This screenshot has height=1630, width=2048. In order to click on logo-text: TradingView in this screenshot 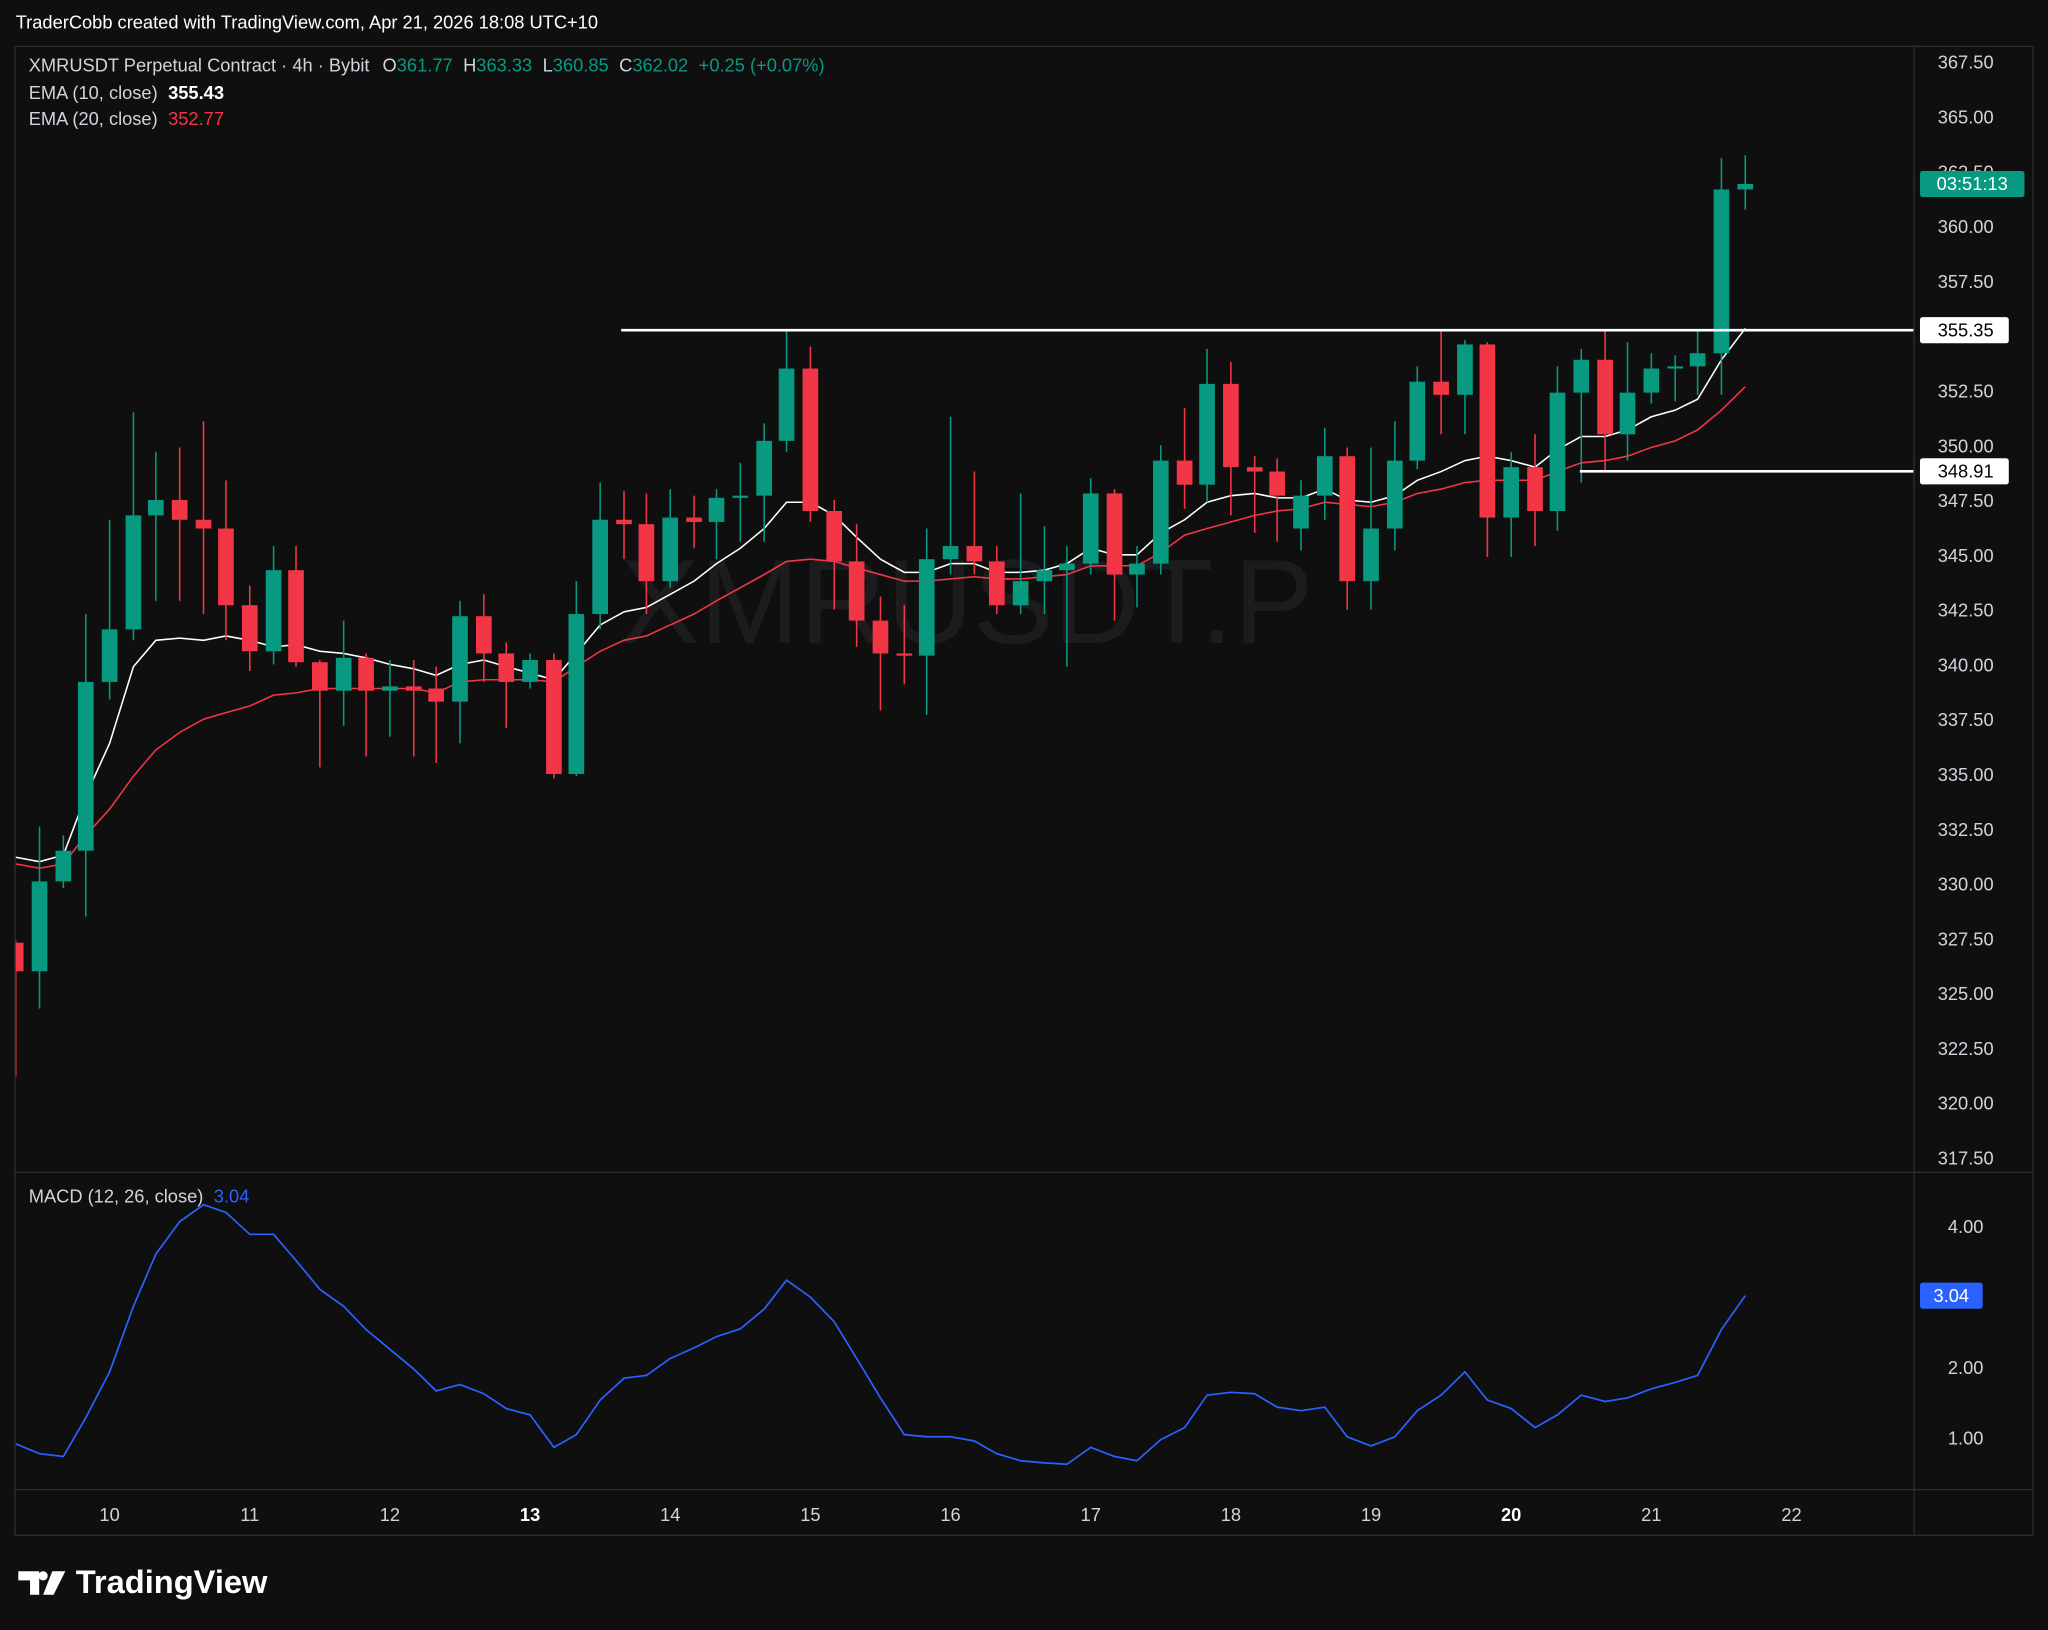, I will do `click(172, 1581)`.